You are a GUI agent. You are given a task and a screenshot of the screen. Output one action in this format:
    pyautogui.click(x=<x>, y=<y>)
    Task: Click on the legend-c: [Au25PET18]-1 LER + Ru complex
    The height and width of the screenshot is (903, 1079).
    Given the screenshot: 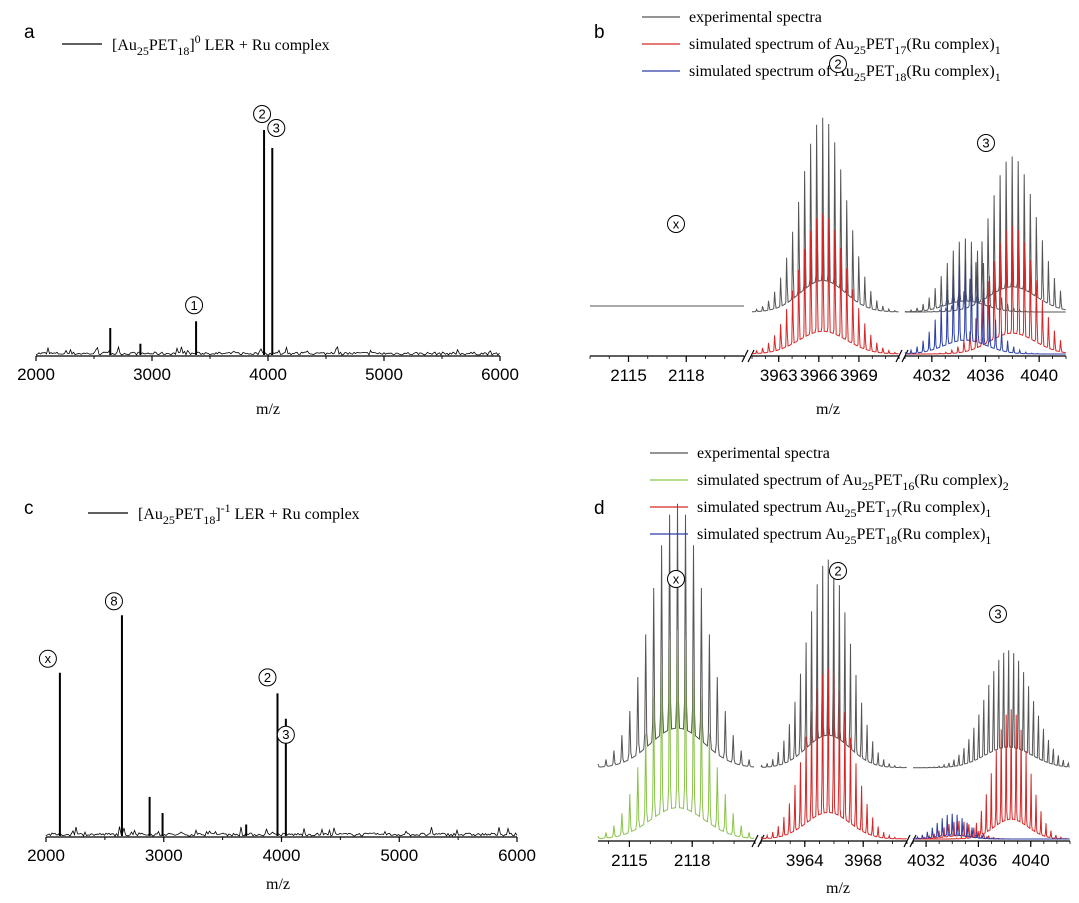 What is the action you would take?
    pyautogui.click(x=224, y=514)
    